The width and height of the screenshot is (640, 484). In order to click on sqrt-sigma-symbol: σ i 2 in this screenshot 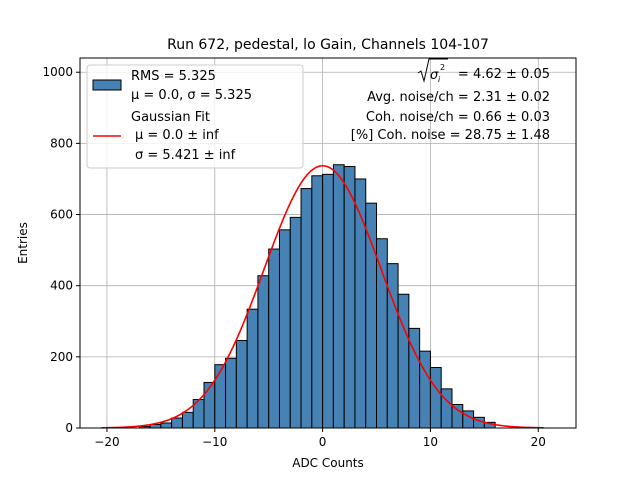, I will do `click(432, 71)`.